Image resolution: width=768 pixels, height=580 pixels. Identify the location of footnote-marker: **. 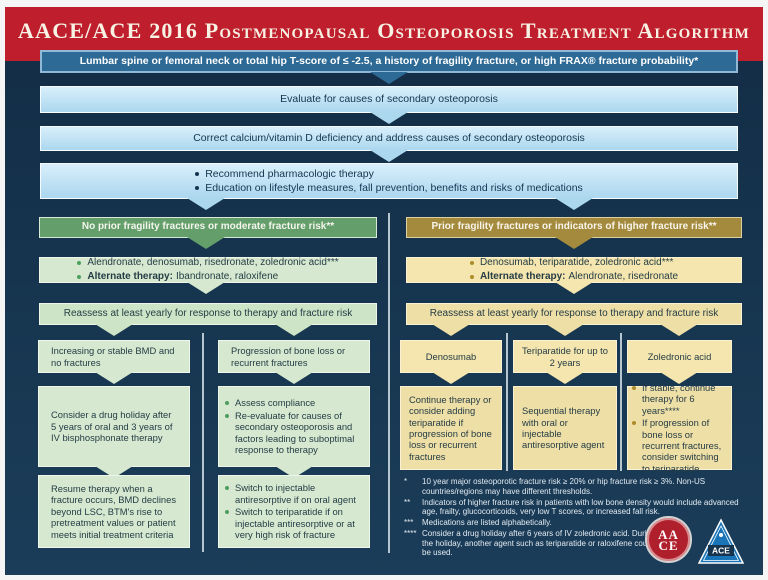
(407, 502).